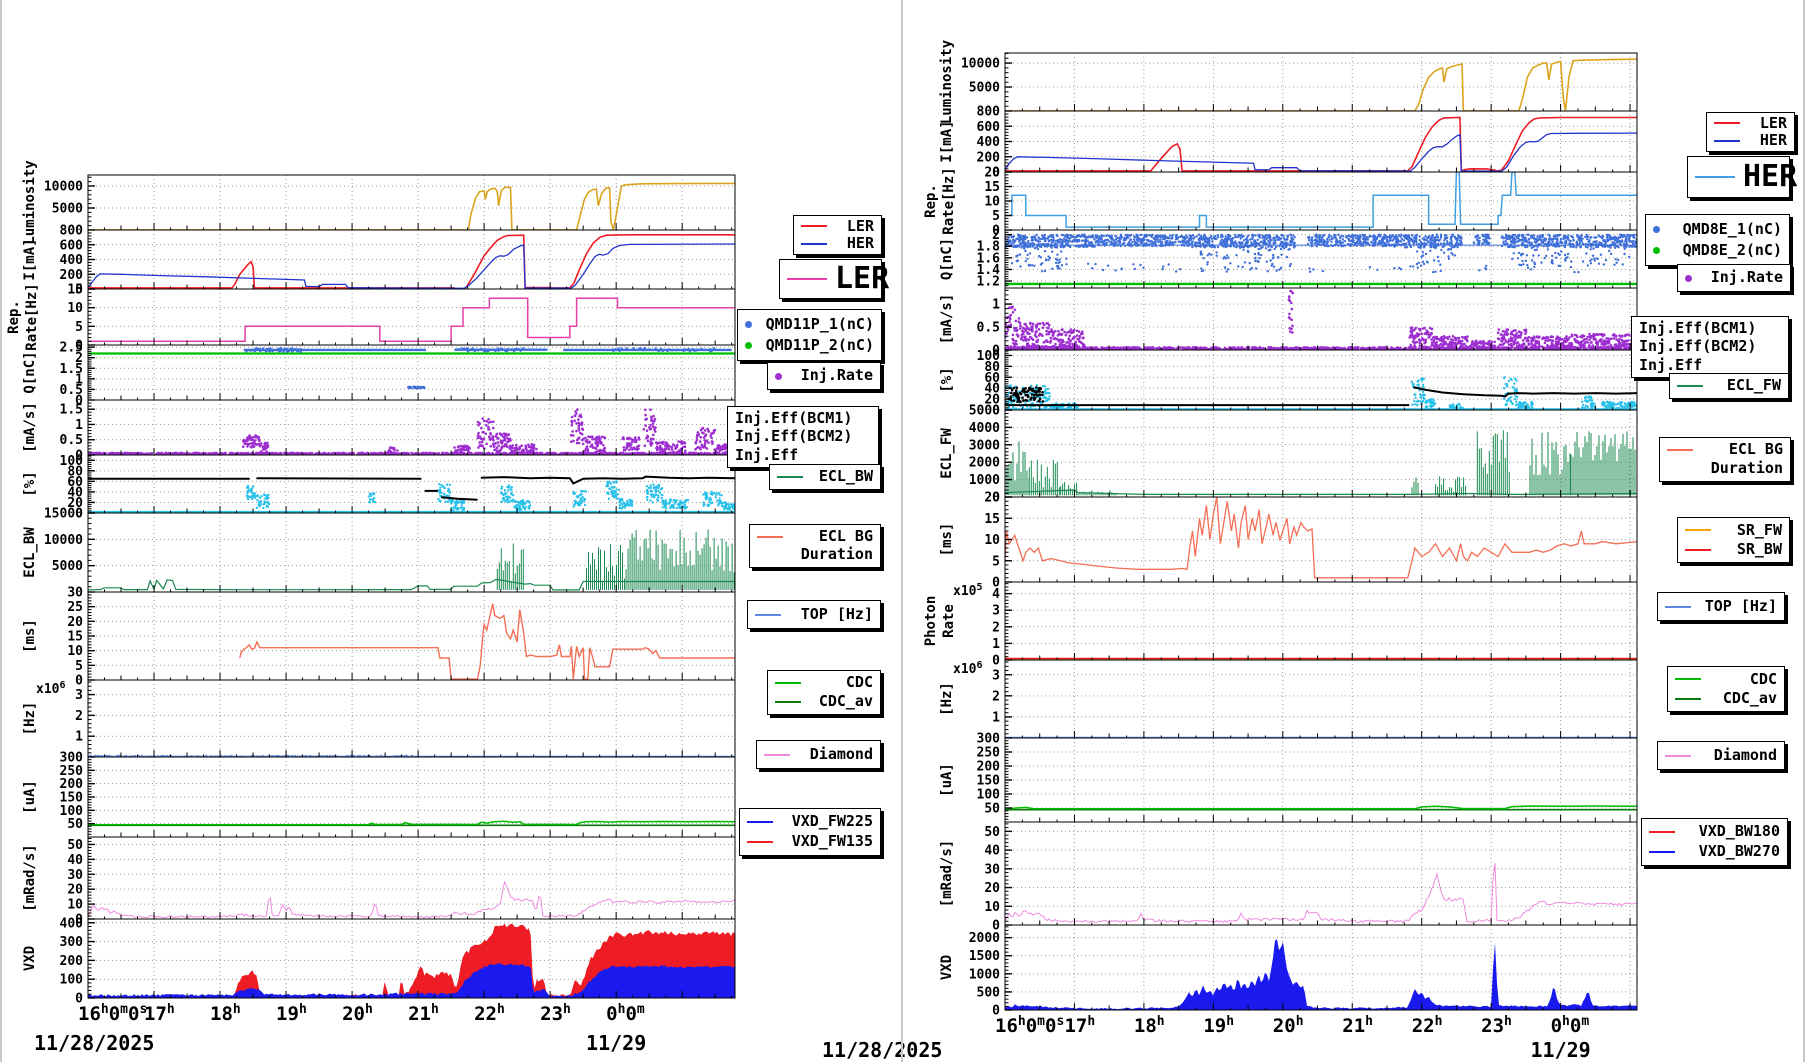 The width and height of the screenshot is (1806, 1062). What do you see at coordinates (379, 718) in the screenshot?
I see `subplot-top-rate: 1 2 3 [Hz] x106` at bounding box center [379, 718].